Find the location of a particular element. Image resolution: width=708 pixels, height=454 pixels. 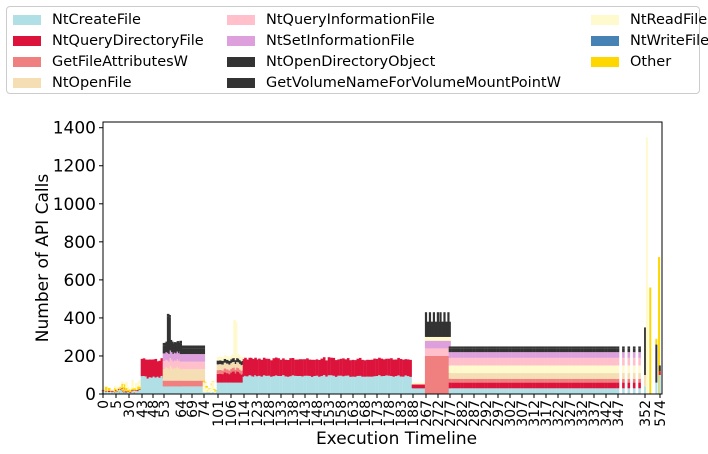

x-tick-label: 272 is located at coordinates (439, 413).